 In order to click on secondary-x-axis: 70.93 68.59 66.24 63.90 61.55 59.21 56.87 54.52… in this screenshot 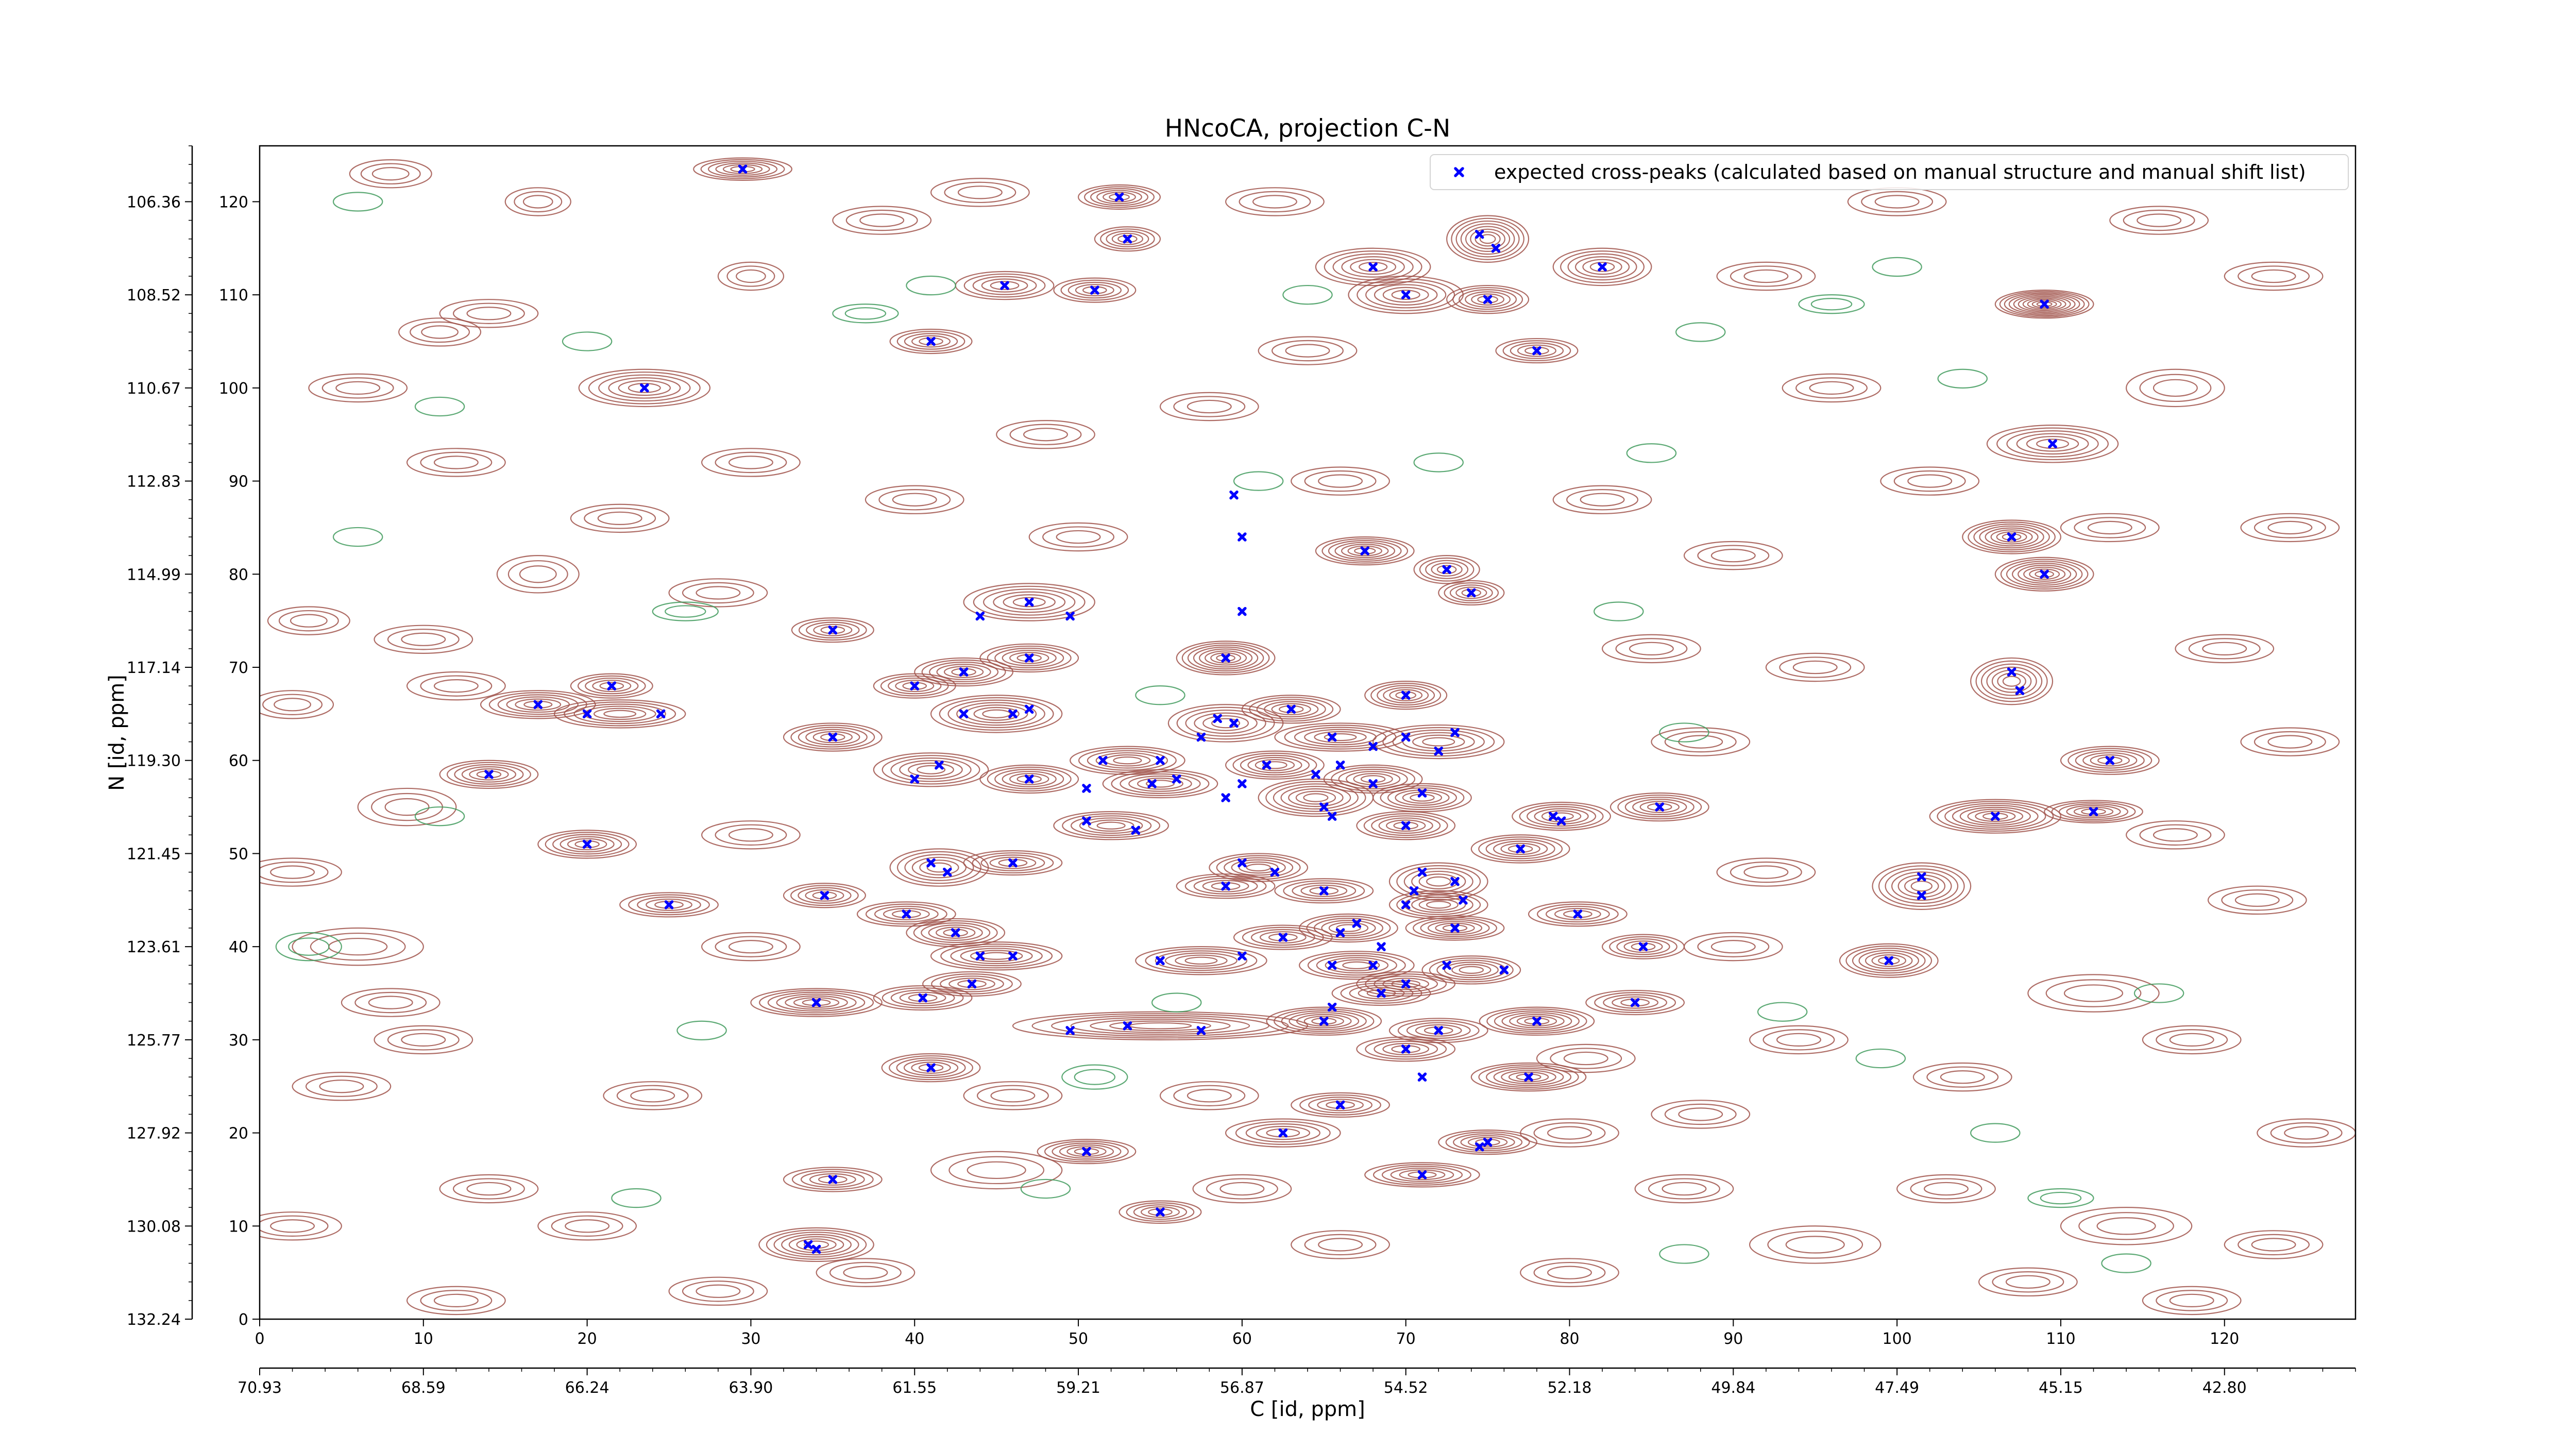, I will do `click(1297, 1382)`.